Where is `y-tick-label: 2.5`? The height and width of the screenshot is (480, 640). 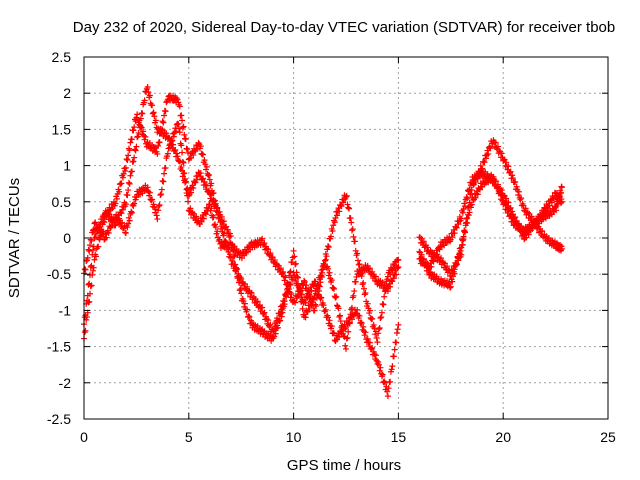 y-tick-label: 2.5 is located at coordinates (62, 57).